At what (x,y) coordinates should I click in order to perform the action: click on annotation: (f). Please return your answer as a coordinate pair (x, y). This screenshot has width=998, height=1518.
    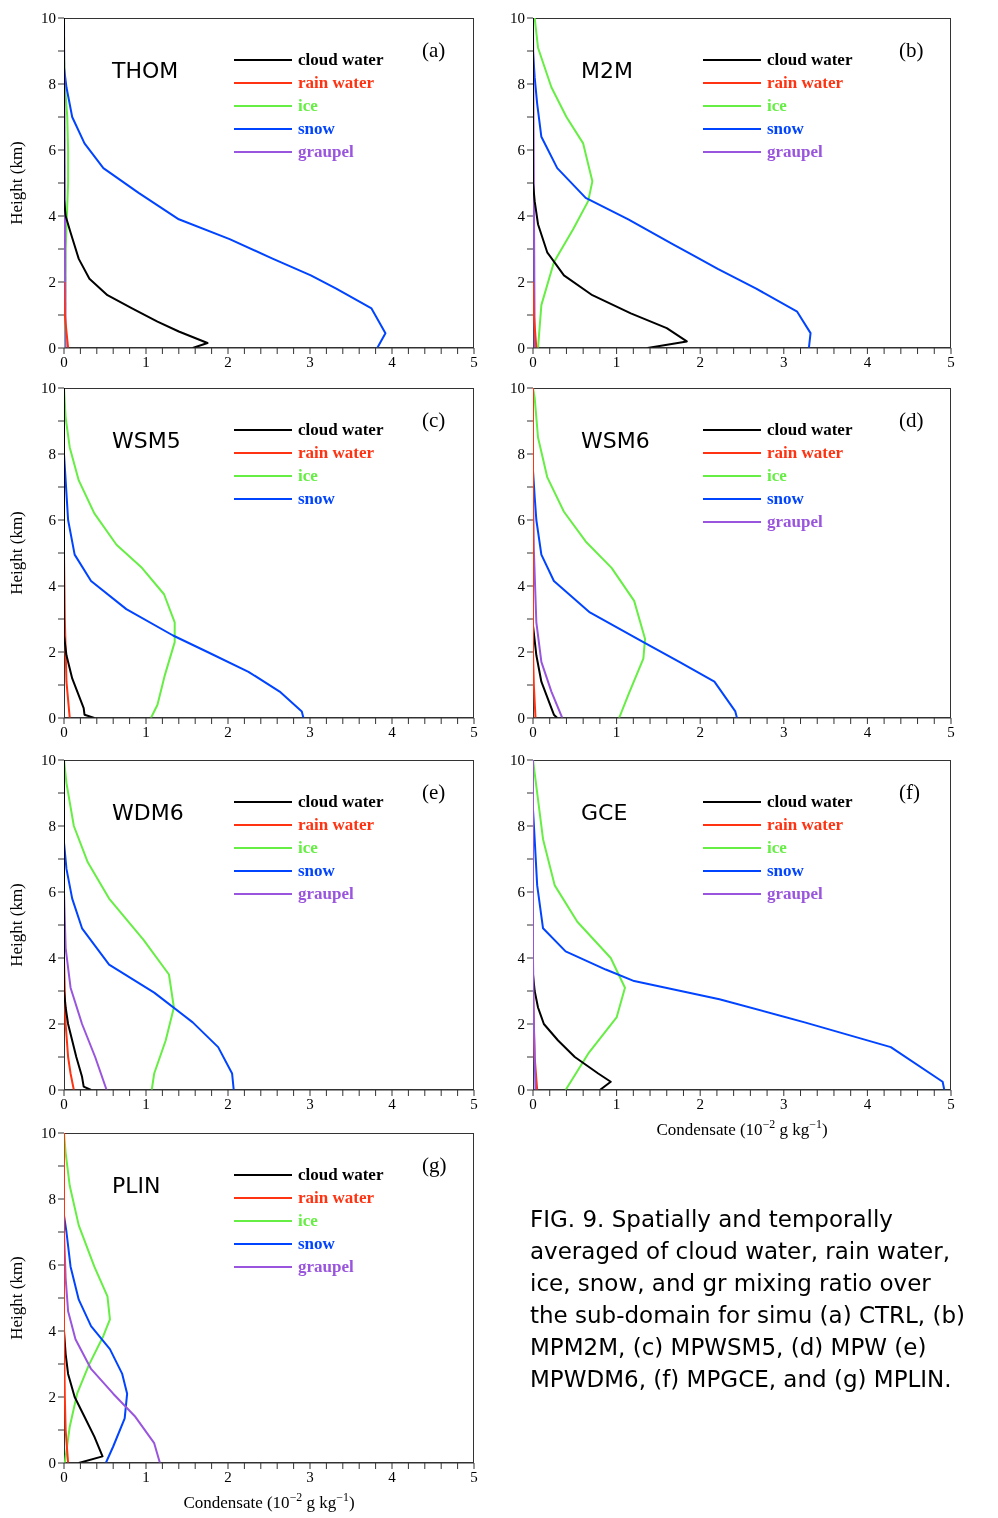
    Looking at the image, I should click on (909, 792).